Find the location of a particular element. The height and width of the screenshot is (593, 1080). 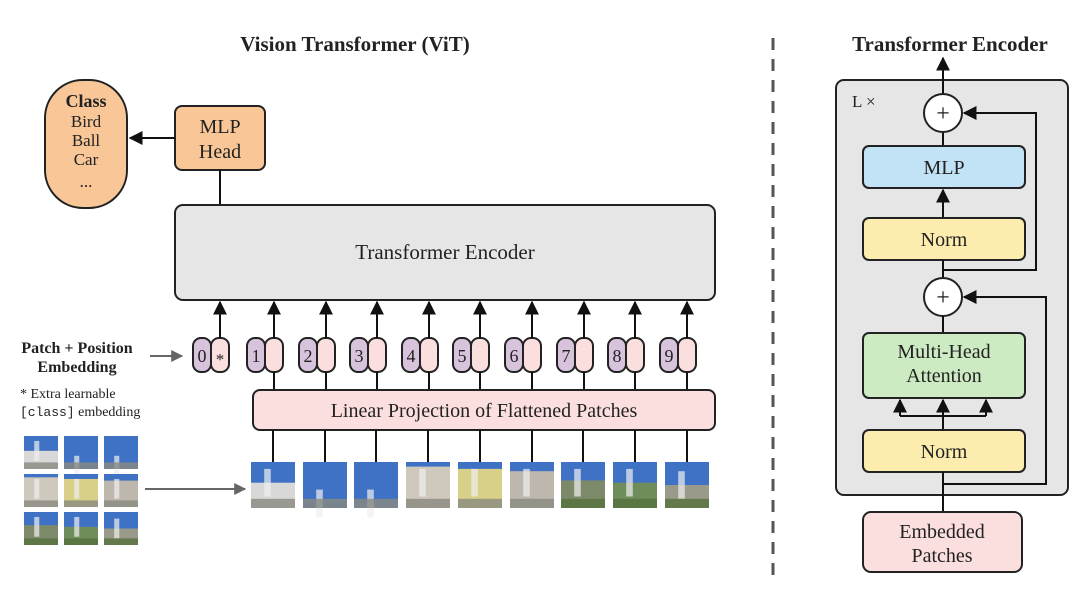

embedding-label: Patch + Position is located at coordinates (76, 348).